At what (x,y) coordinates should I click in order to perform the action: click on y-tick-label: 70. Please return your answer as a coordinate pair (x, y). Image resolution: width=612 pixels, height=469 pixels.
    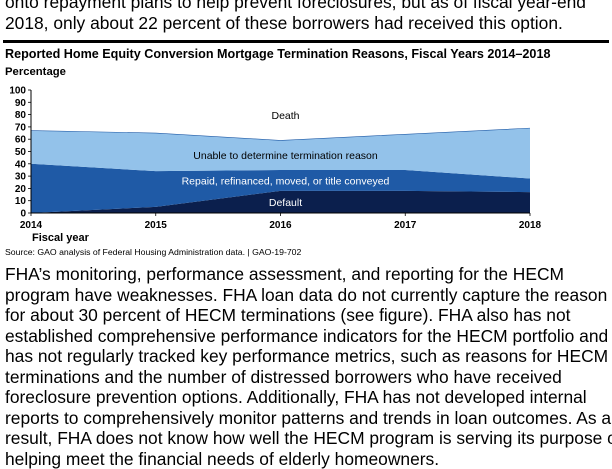
    Looking at the image, I should click on (21, 127).